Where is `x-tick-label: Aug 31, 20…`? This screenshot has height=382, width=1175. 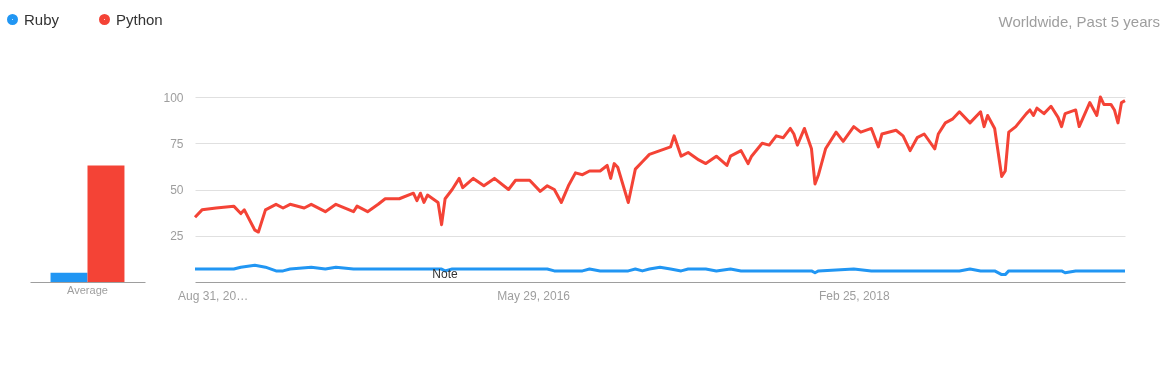
x-tick-label: Aug 31, 20… is located at coordinates (213, 295).